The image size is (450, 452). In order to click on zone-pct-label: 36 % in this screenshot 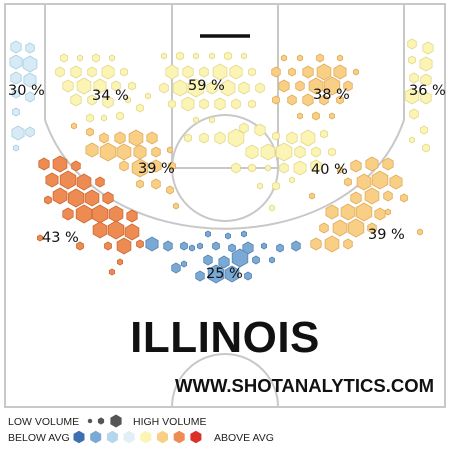, I will do `click(427, 91)`.